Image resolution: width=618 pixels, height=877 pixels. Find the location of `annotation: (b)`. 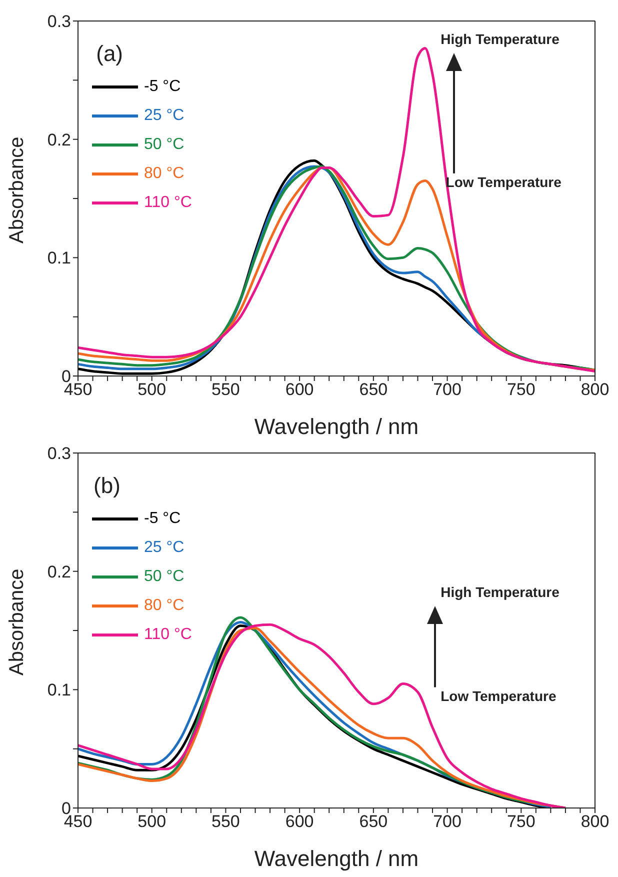

annotation: (b) is located at coordinates (107, 486).